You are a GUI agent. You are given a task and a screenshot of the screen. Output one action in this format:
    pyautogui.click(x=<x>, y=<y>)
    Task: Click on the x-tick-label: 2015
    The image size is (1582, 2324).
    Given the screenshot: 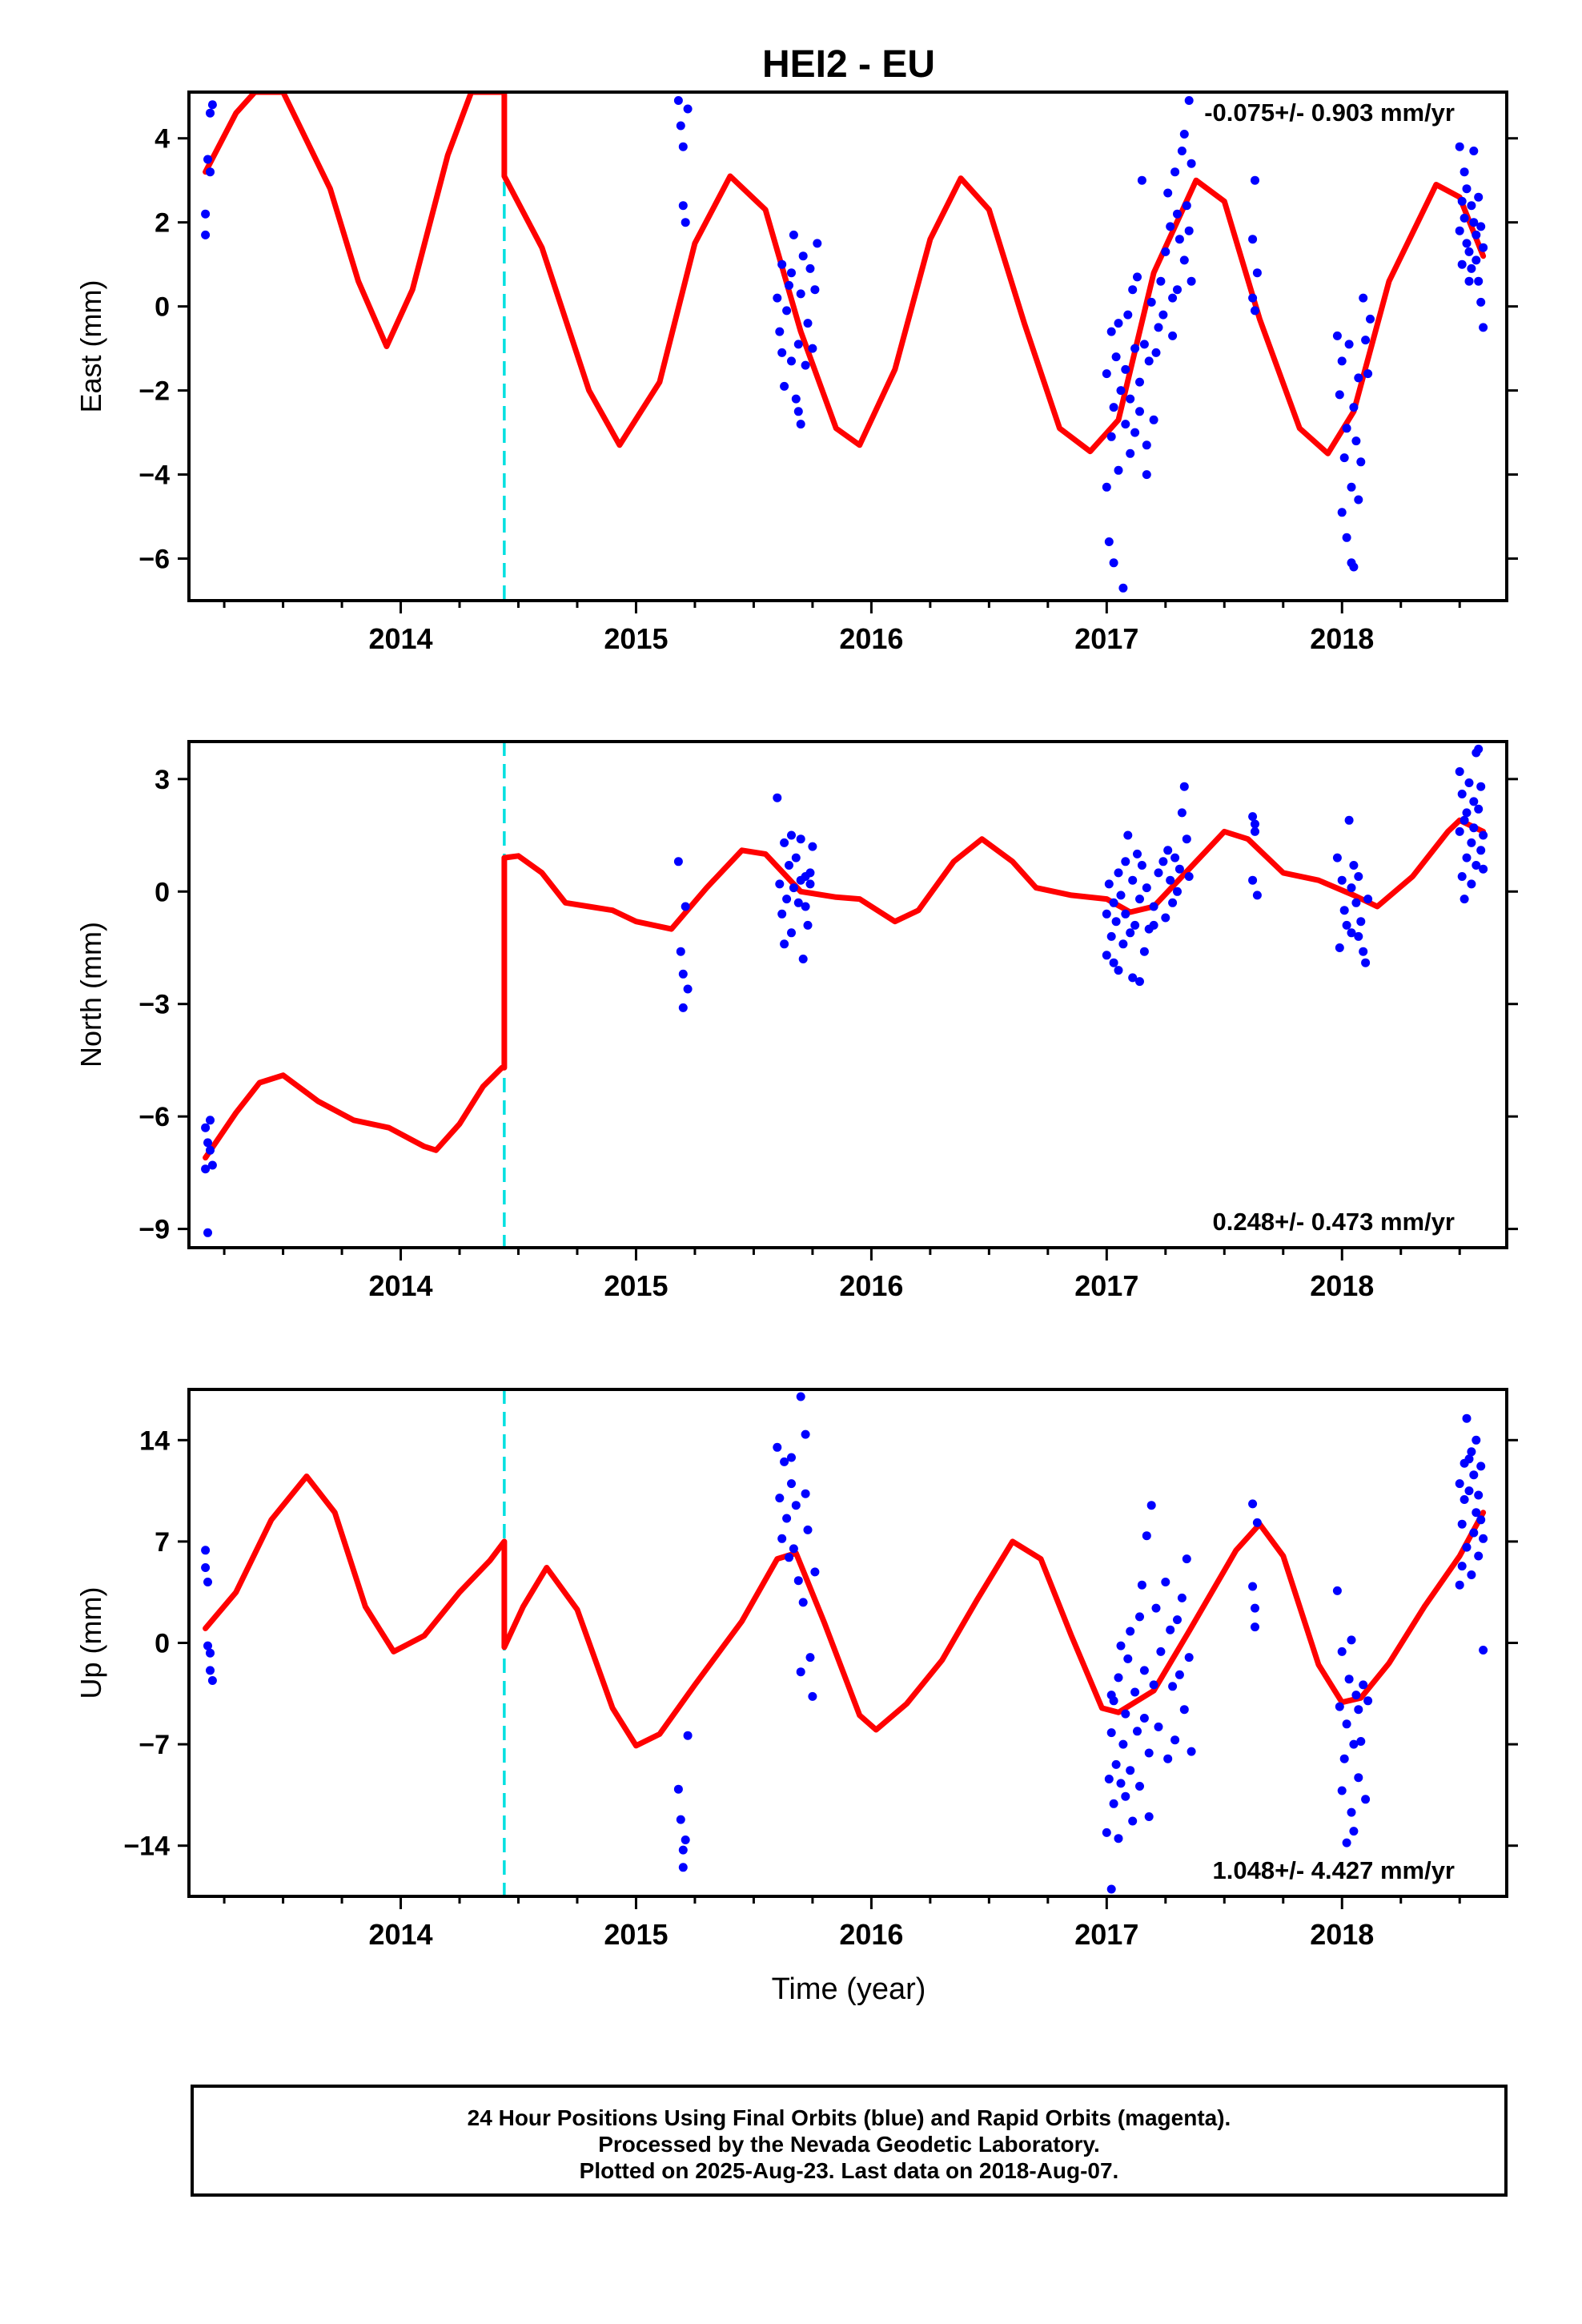 What is the action you would take?
    pyautogui.click(x=636, y=638)
    